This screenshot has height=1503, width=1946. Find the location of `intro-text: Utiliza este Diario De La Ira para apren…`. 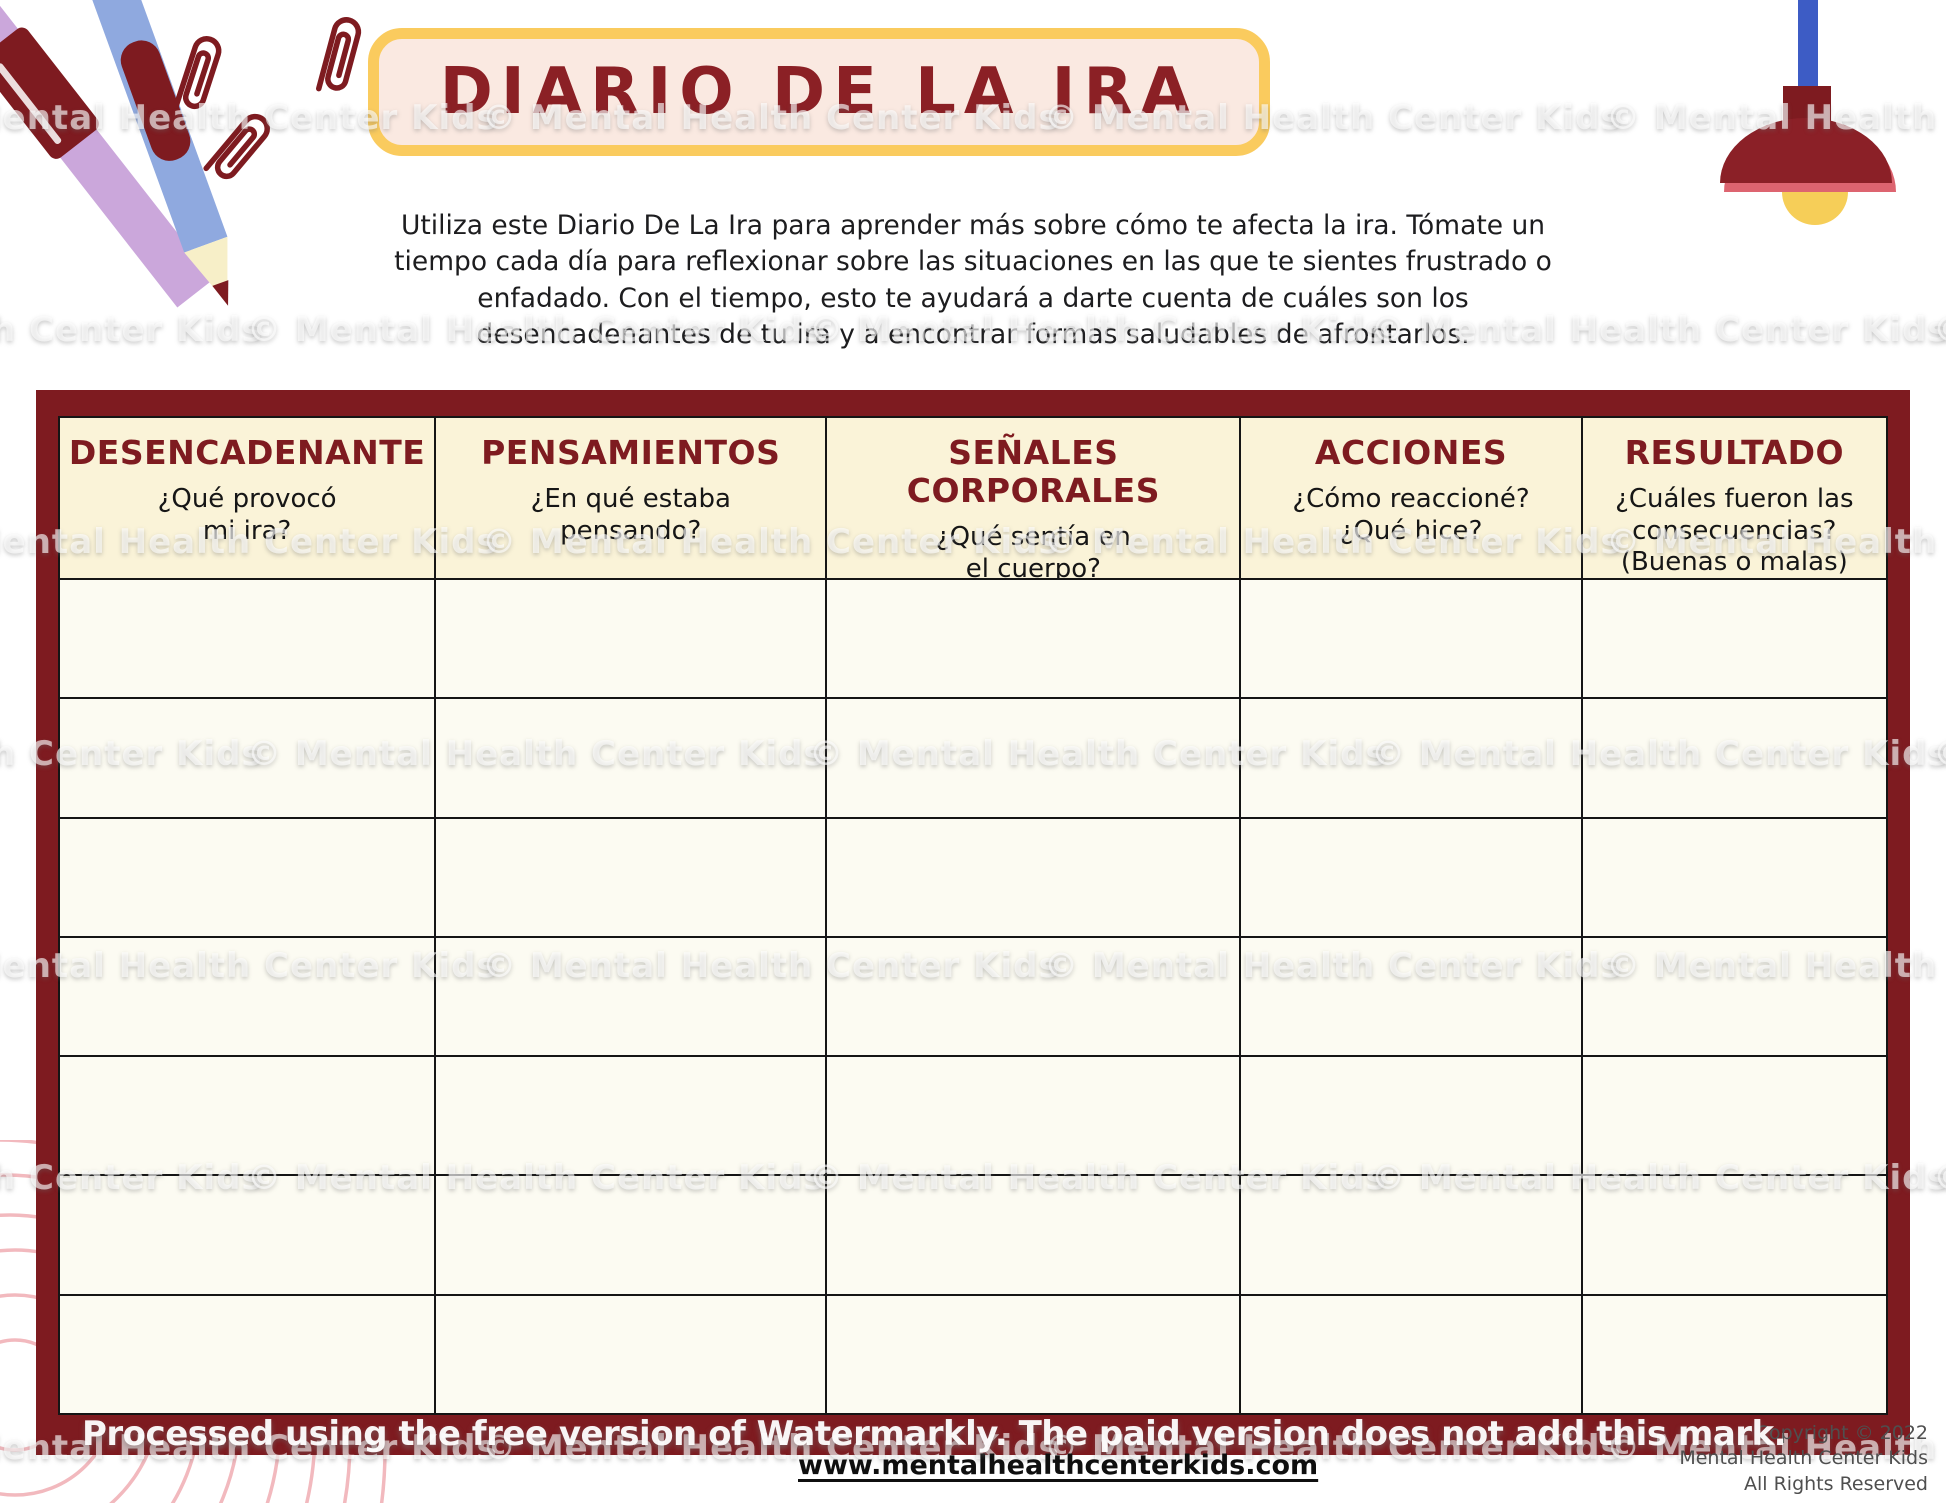

intro-text: Utiliza este Diario De La Ira para apren… is located at coordinates (973, 280).